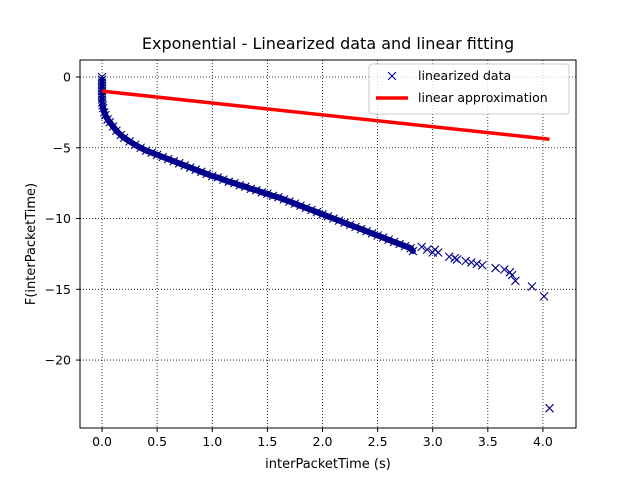 Image resolution: width=640 pixels, height=480 pixels. What do you see at coordinates (488, 441) in the screenshot?
I see `x-tick-label: 3.5` at bounding box center [488, 441].